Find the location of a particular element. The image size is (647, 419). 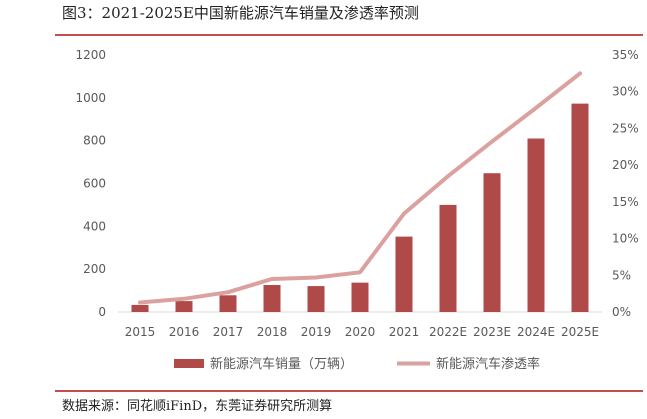

left-axis-tick-label: 1000 is located at coordinates (90, 98).